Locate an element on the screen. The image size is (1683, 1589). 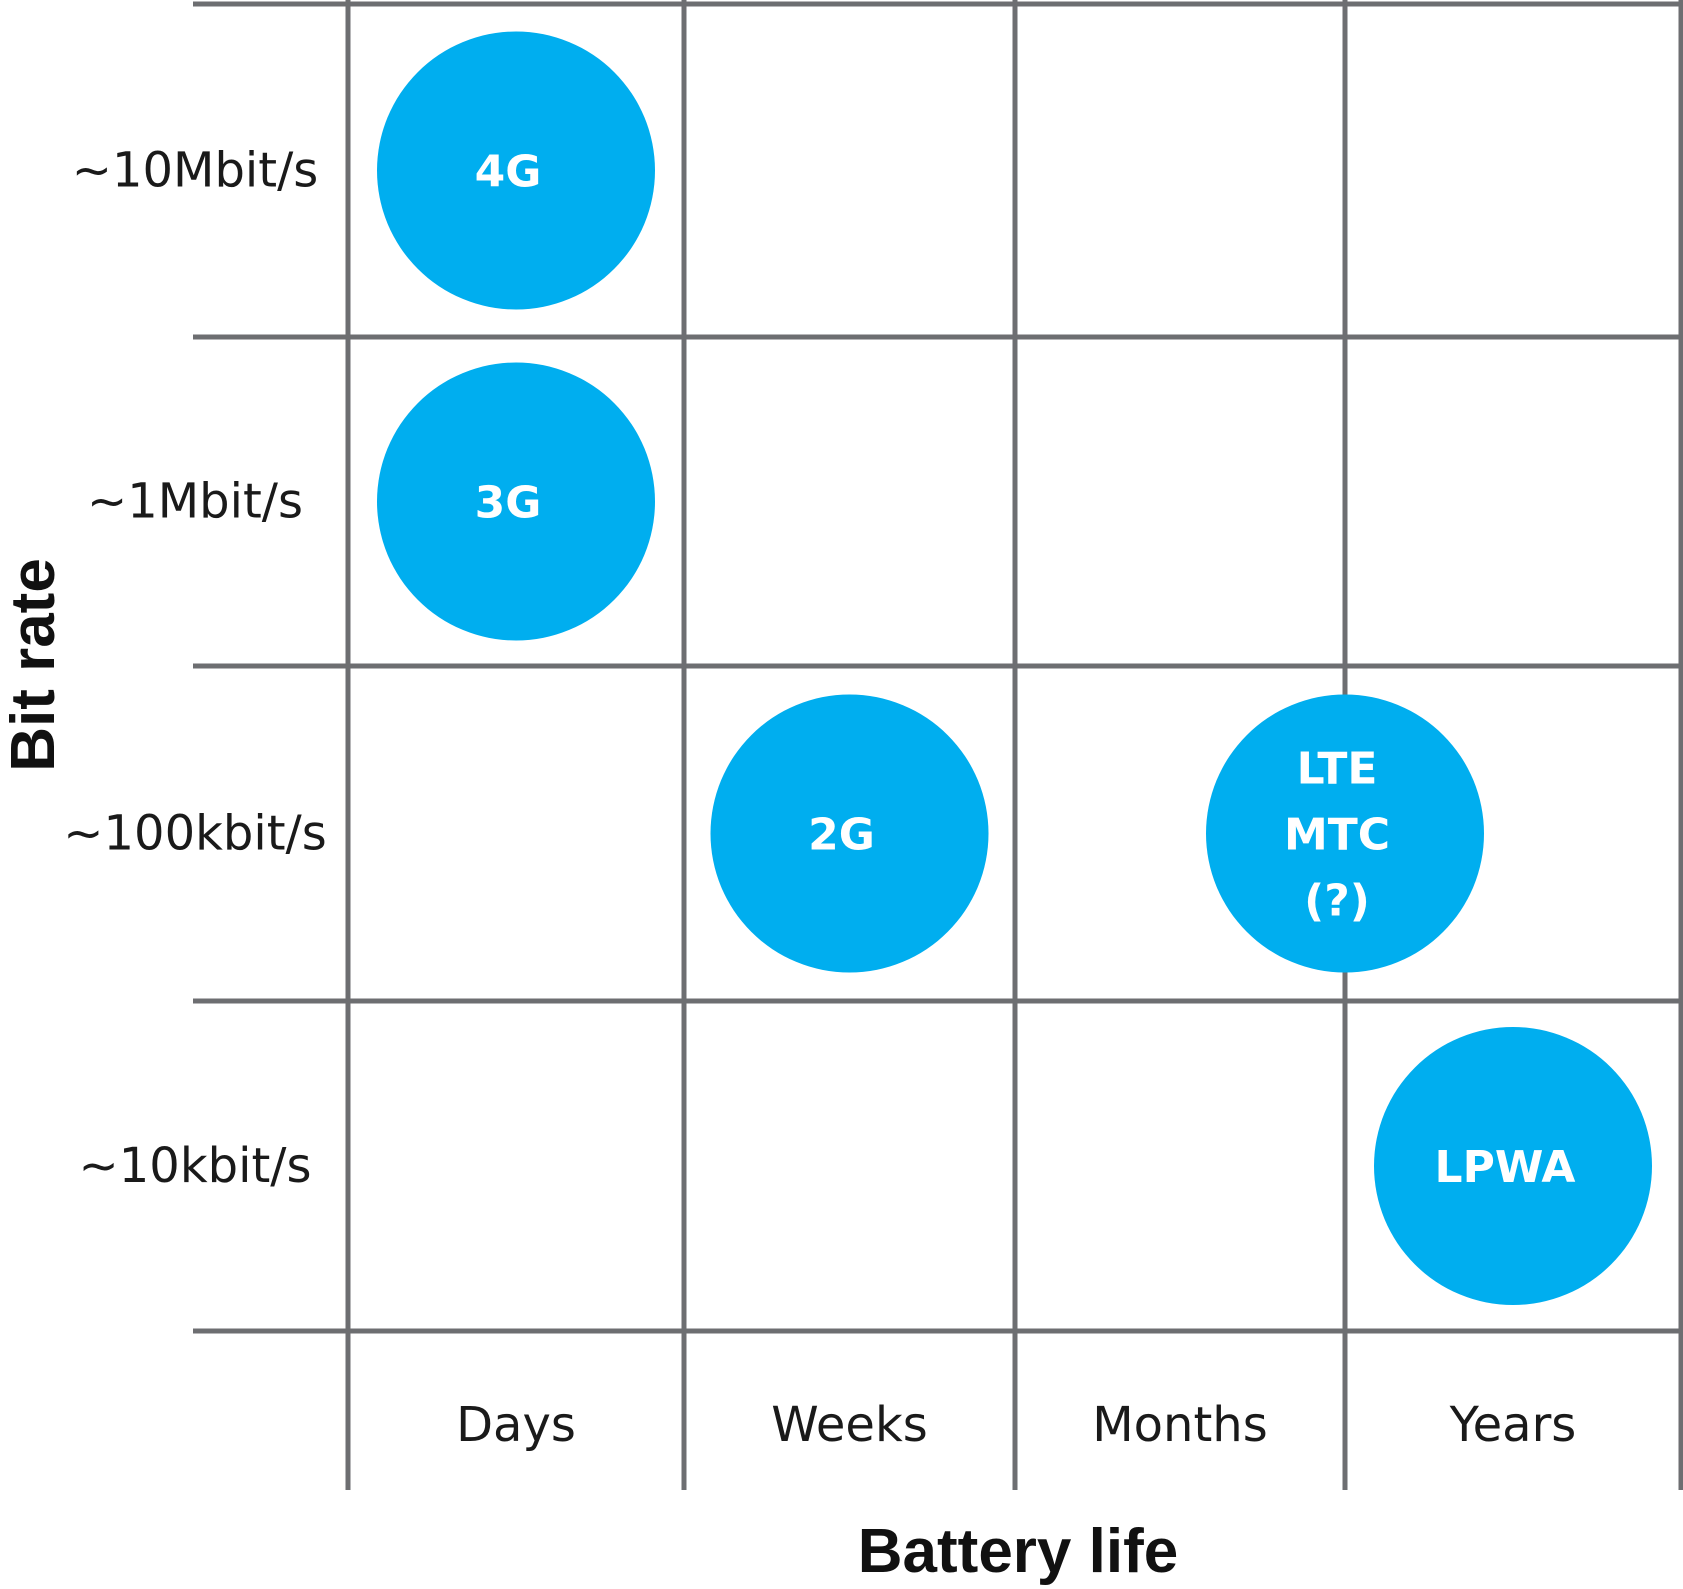
bubble-lte-mtc: LTE MTC (?) is located at coordinates (1345, 833).